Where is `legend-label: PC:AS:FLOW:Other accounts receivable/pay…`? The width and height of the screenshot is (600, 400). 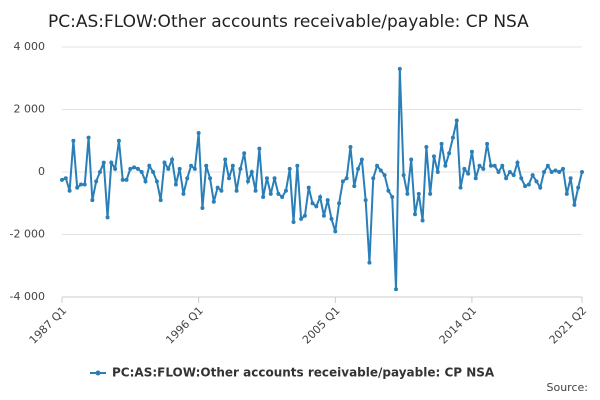
legend-label: PC:AS:FLOW:Other accounts receivable/pay… is located at coordinates (303, 373).